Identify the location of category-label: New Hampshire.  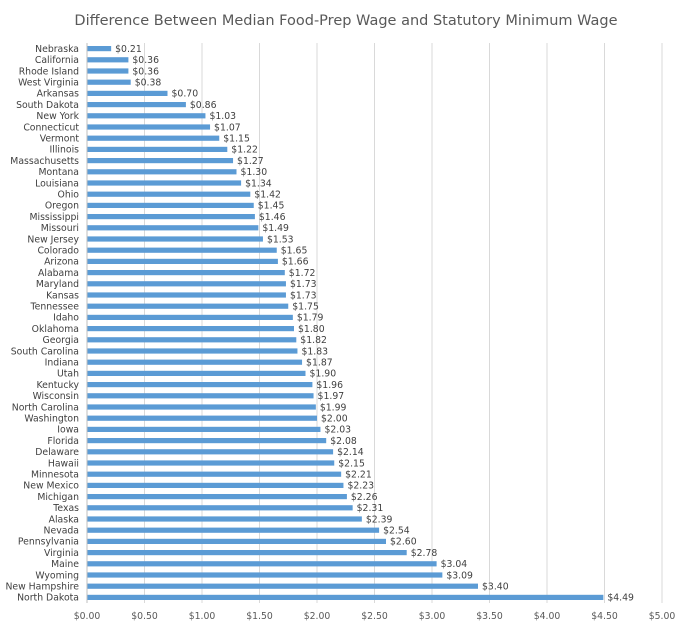
(42, 587).